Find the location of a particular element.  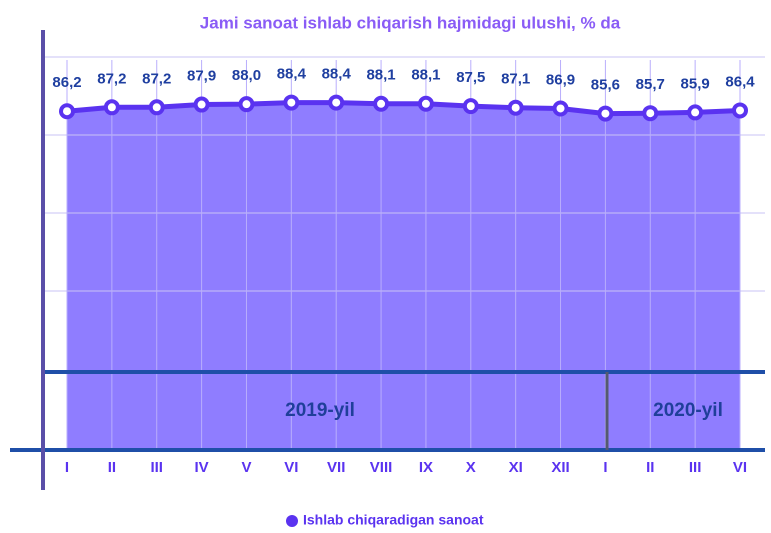

x-tick-label: XII is located at coordinates (560, 467).